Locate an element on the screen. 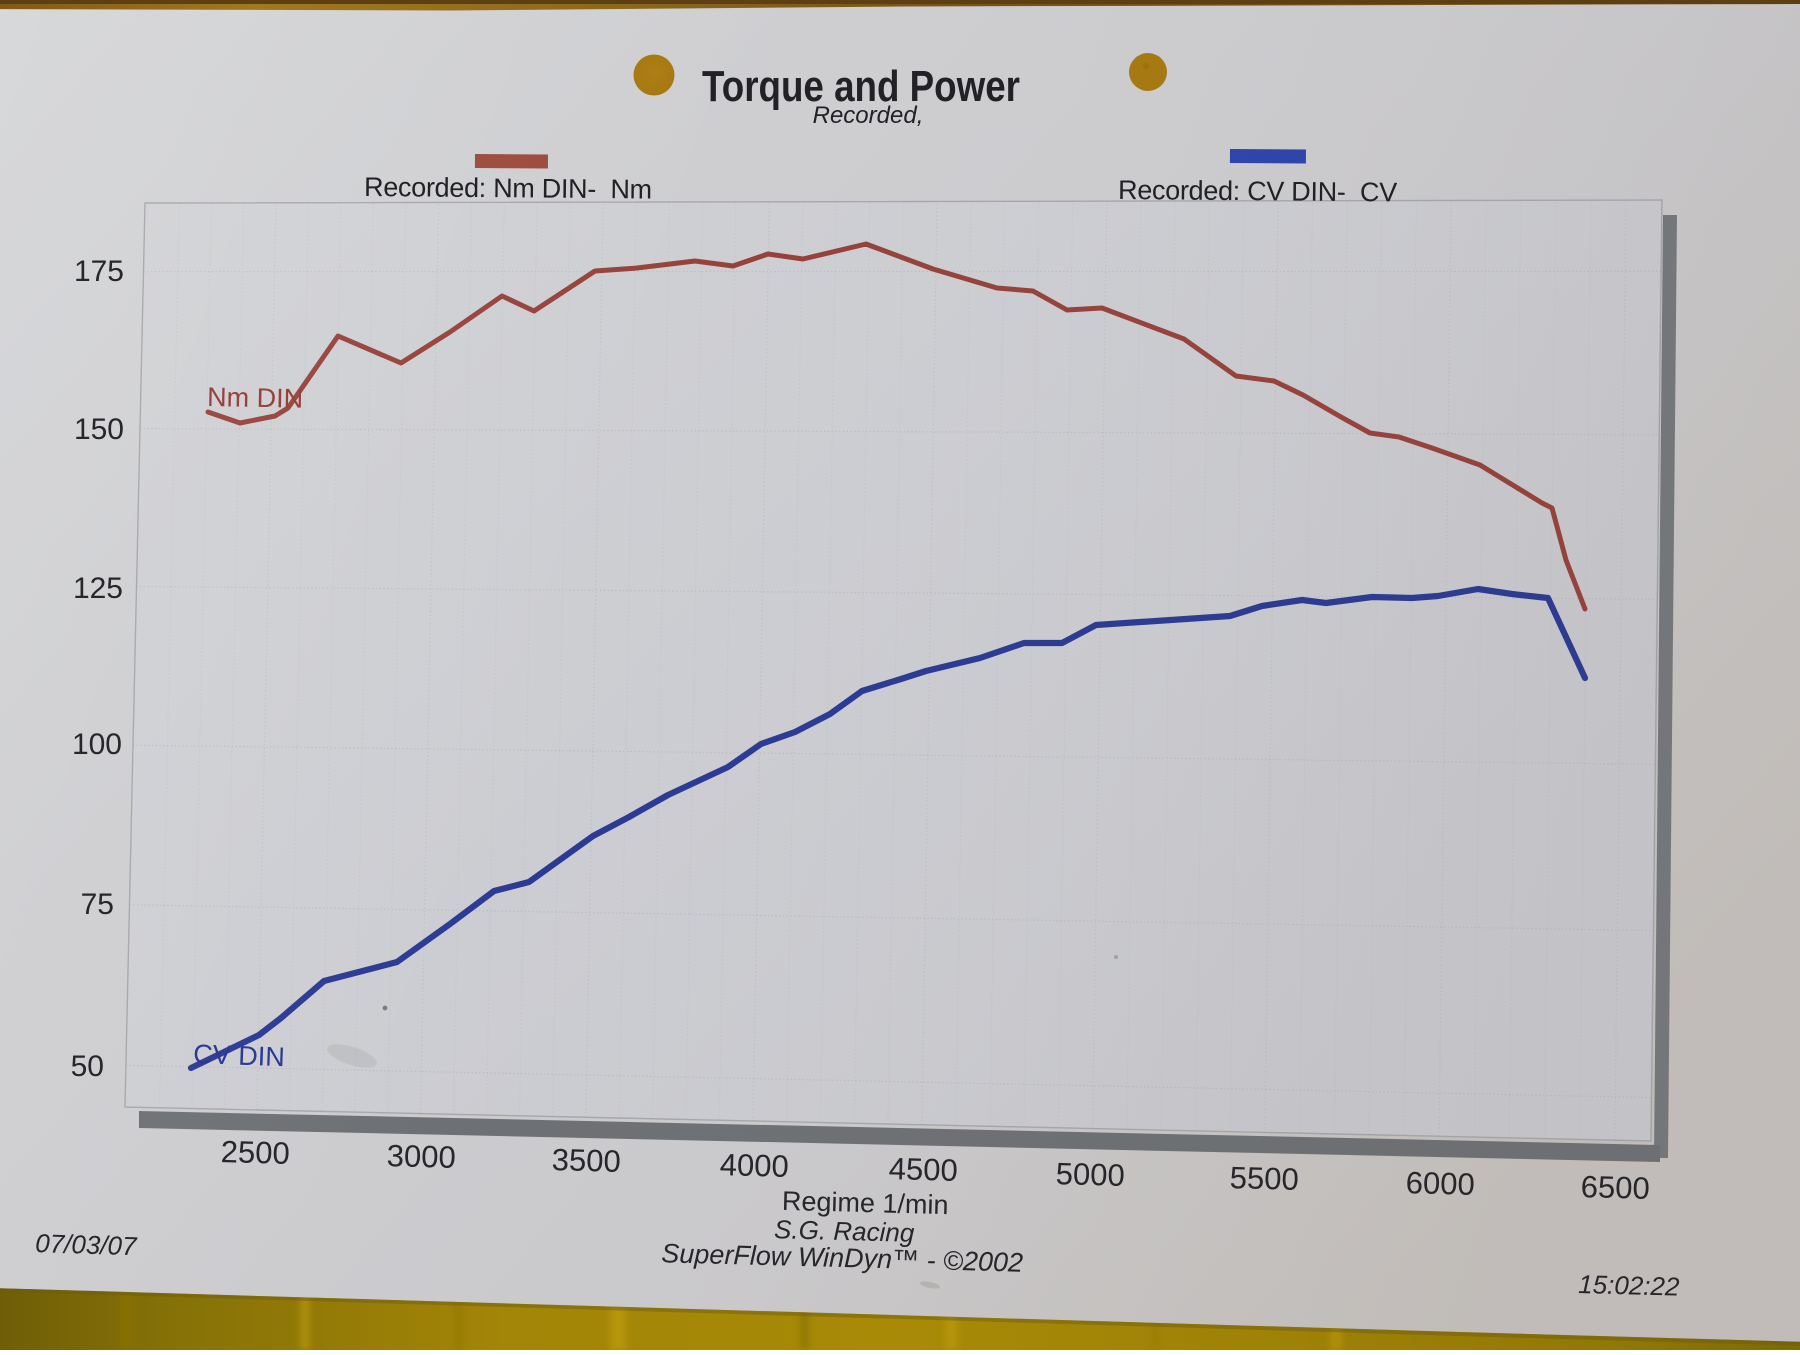 The height and width of the screenshot is (1355, 1800). svg-text: 3000 is located at coordinates (421, 1156).